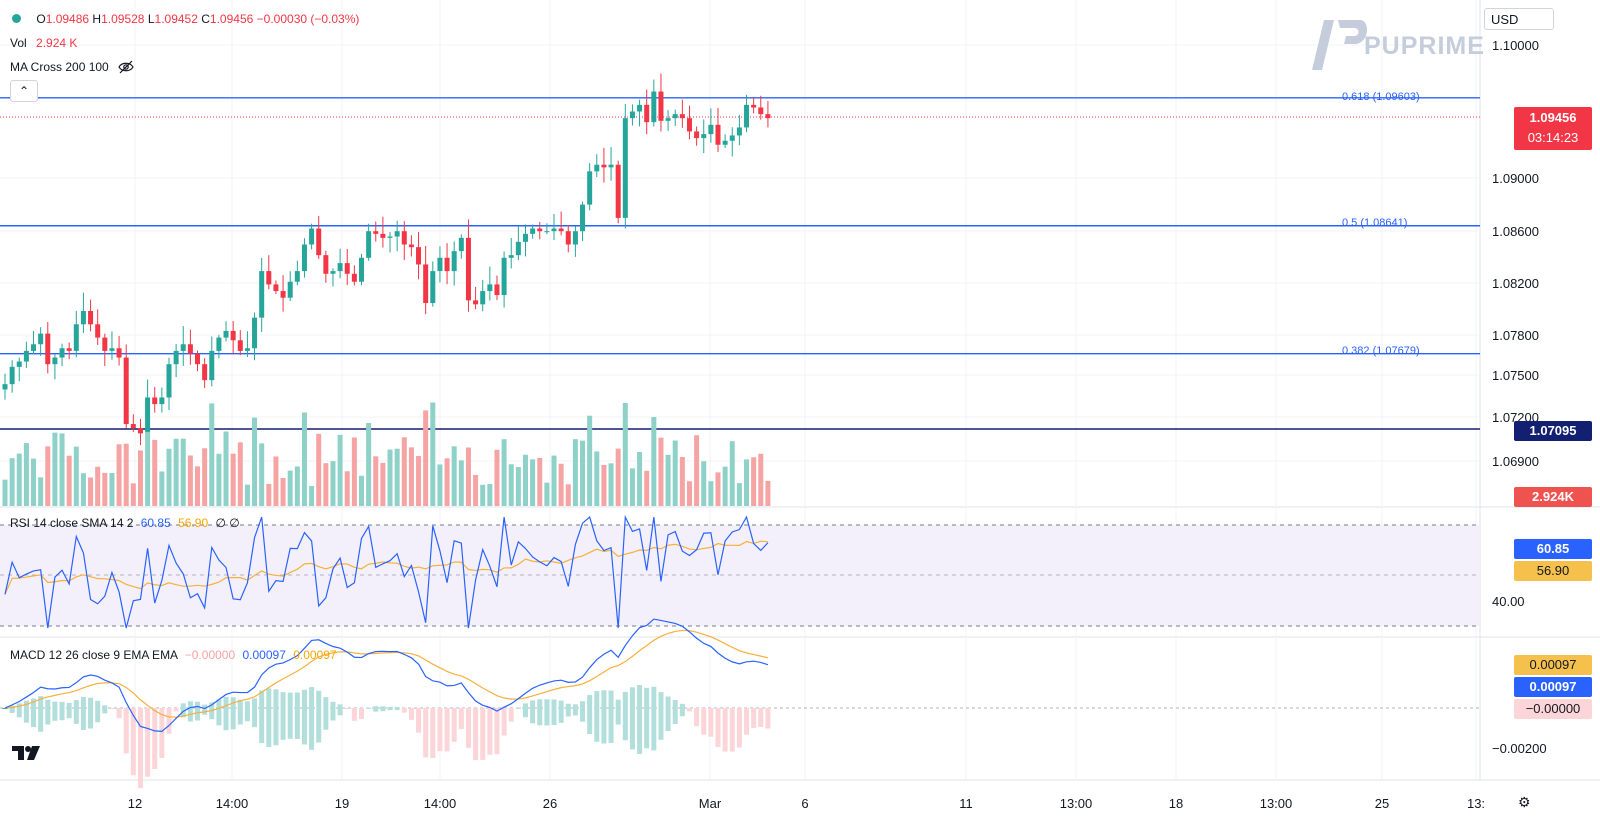 Image resolution: width=1600 pixels, height=828 pixels. Describe the element at coordinates (1375, 223) in the screenshot. I see `fib-label: 0.5 (1.08641)` at that location.